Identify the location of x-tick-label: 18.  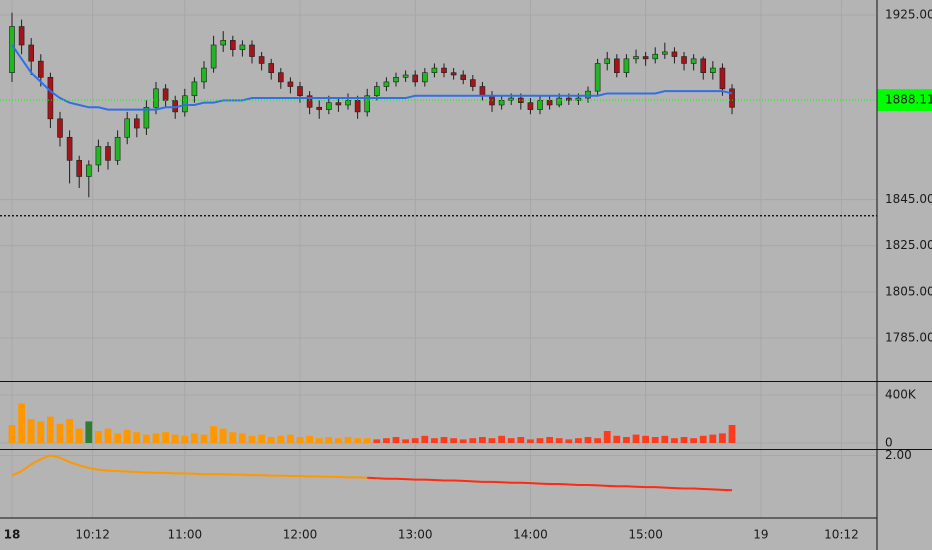
(12, 535).